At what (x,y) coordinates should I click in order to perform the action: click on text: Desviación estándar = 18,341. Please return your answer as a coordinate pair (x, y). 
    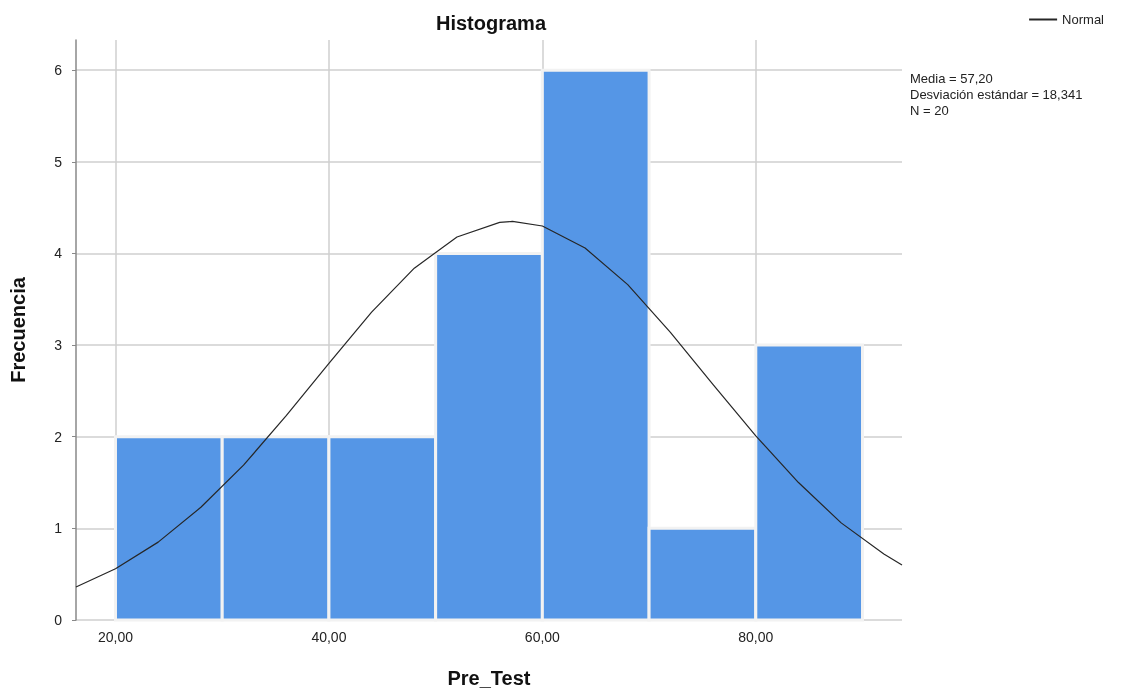
    Looking at the image, I should click on (996, 94).